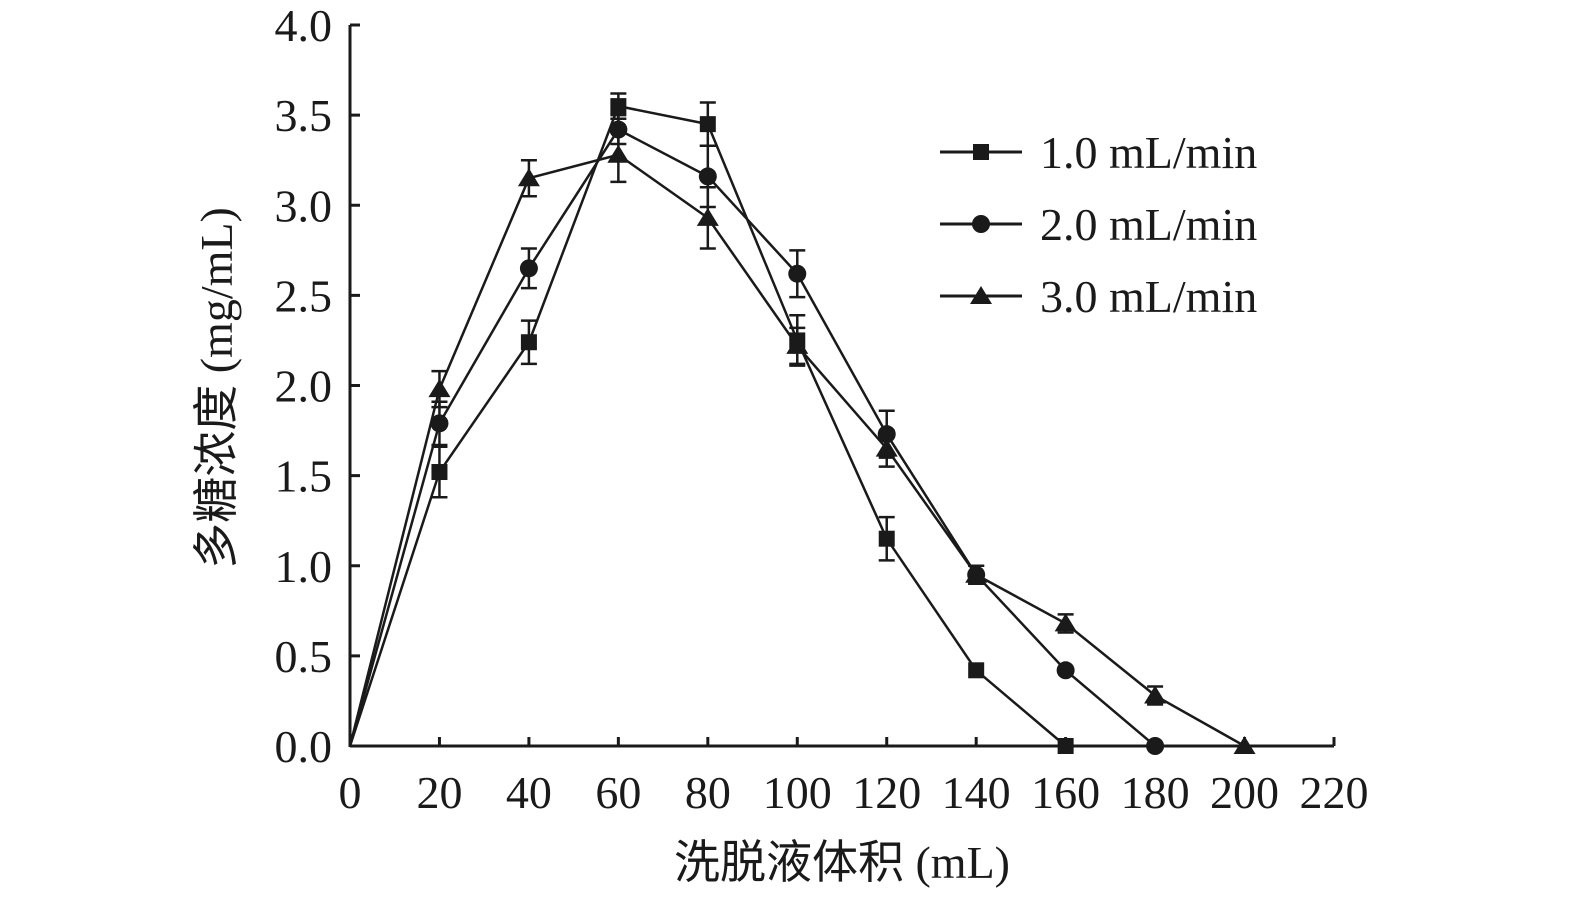 The height and width of the screenshot is (898, 1575). I want to click on x-axis-label: 洗脱液体积 (mL), so click(842, 862).